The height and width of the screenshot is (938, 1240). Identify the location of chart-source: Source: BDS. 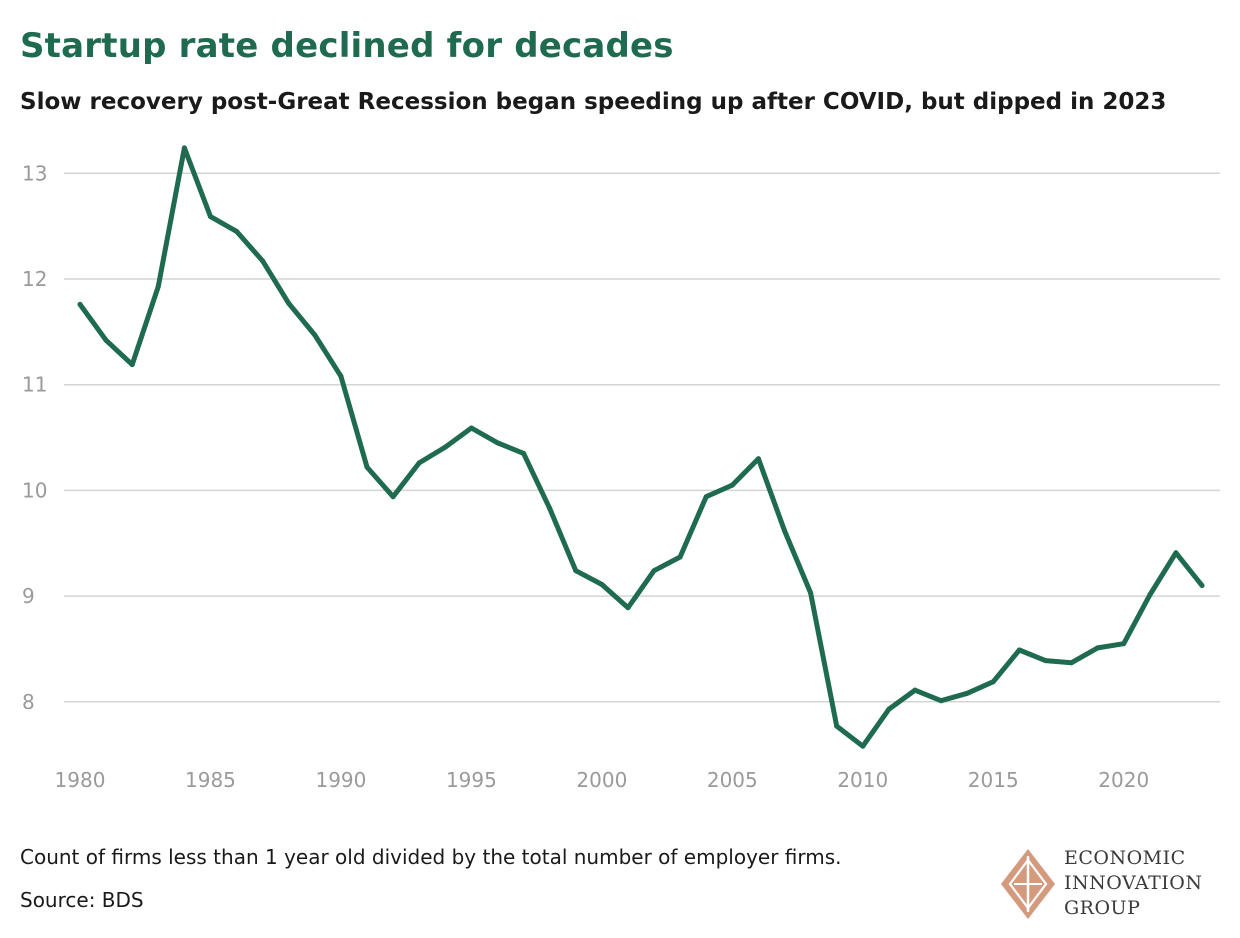
(82, 900).